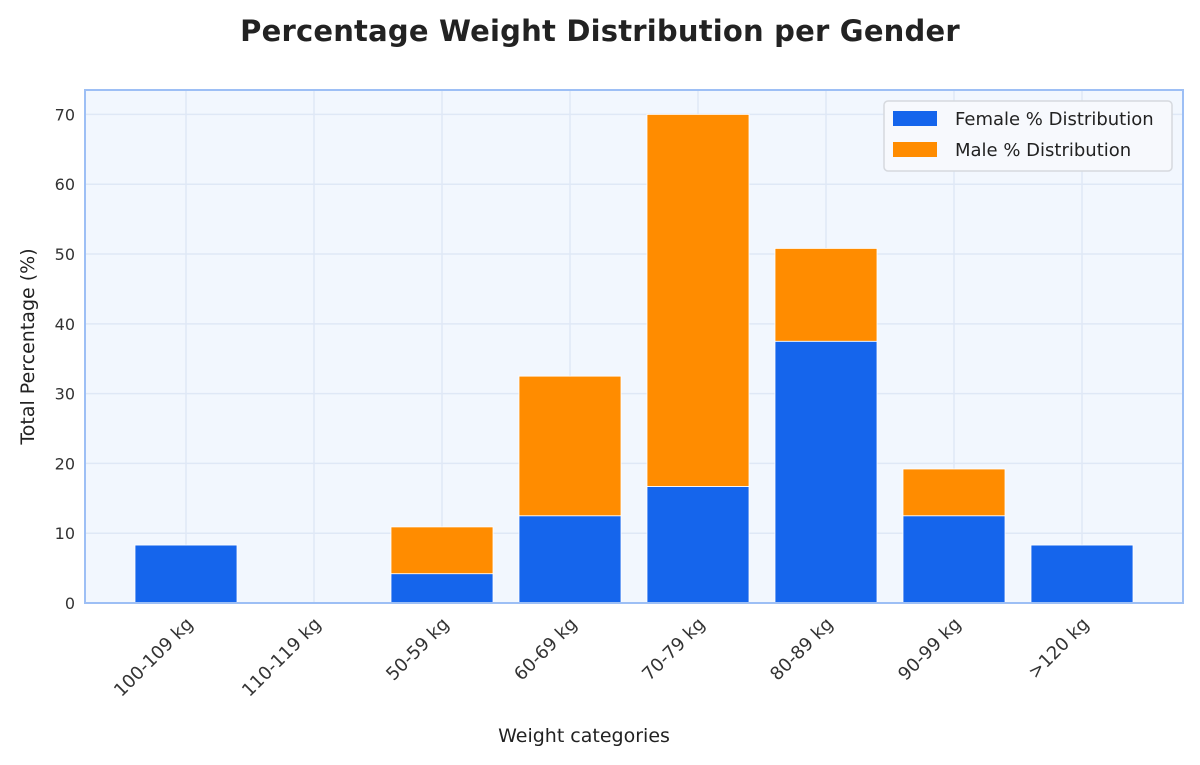  Describe the element at coordinates (65, 184) in the screenshot. I see `y-tick-label: 60` at that location.